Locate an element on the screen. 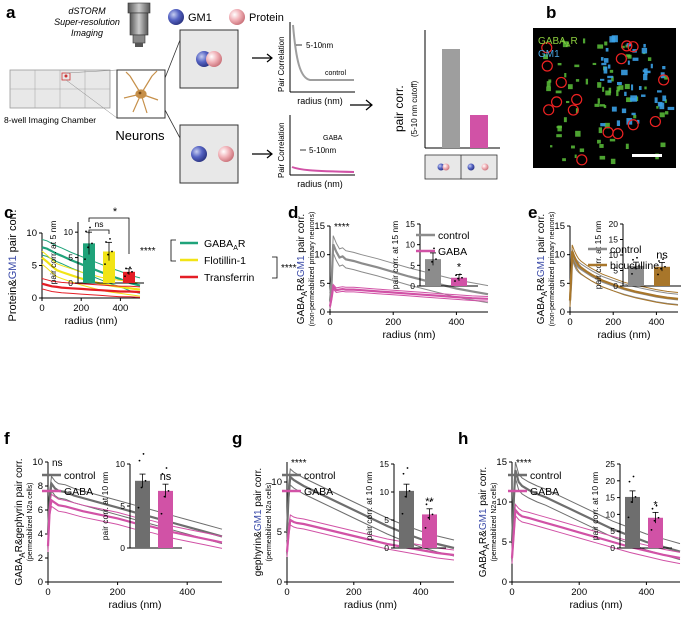 This screenshot has height=620, width=685. legend-label-subscript: A is located at coordinates (235, 248).